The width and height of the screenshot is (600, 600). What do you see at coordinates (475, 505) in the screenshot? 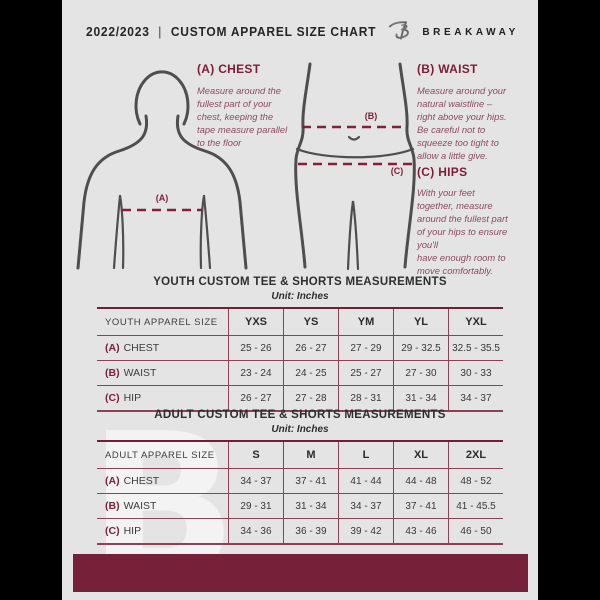
I see `table-cell: 41 - 45.5` at bounding box center [475, 505].